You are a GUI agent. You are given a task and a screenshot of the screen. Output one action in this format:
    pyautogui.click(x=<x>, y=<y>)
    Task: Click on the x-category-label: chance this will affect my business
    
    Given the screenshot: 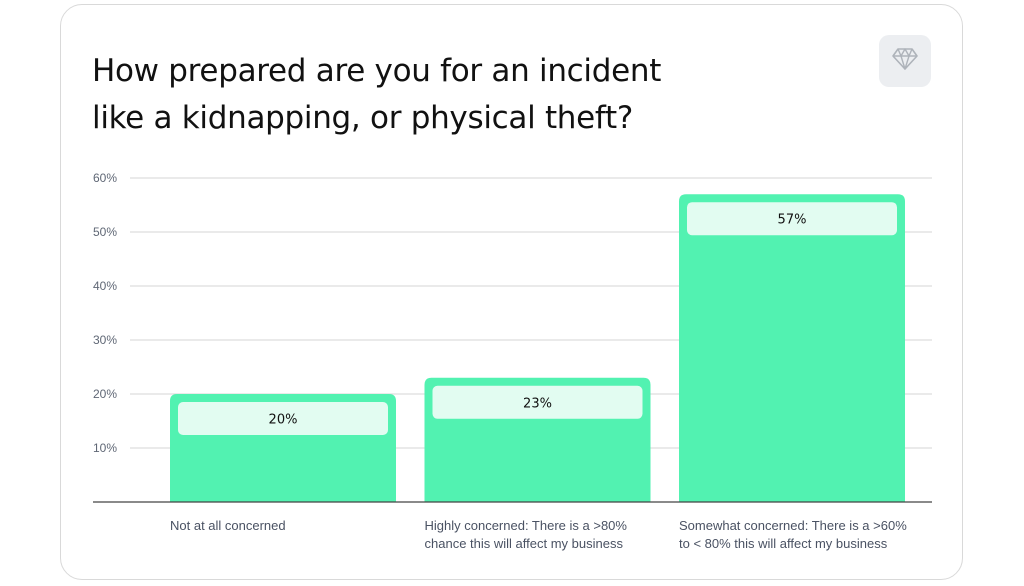 What is the action you would take?
    pyautogui.click(x=524, y=543)
    